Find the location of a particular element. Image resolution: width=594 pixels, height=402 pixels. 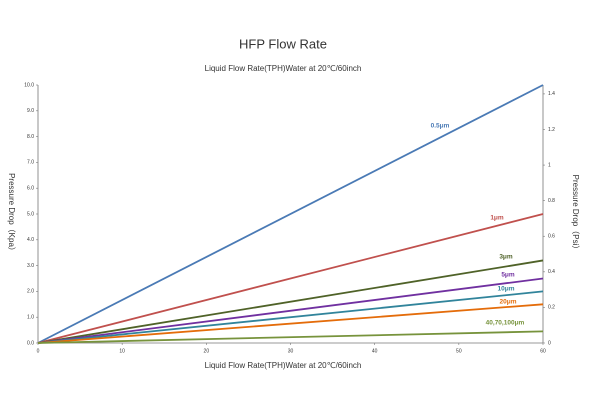

x-tick-label: 20 is located at coordinates (207, 351).